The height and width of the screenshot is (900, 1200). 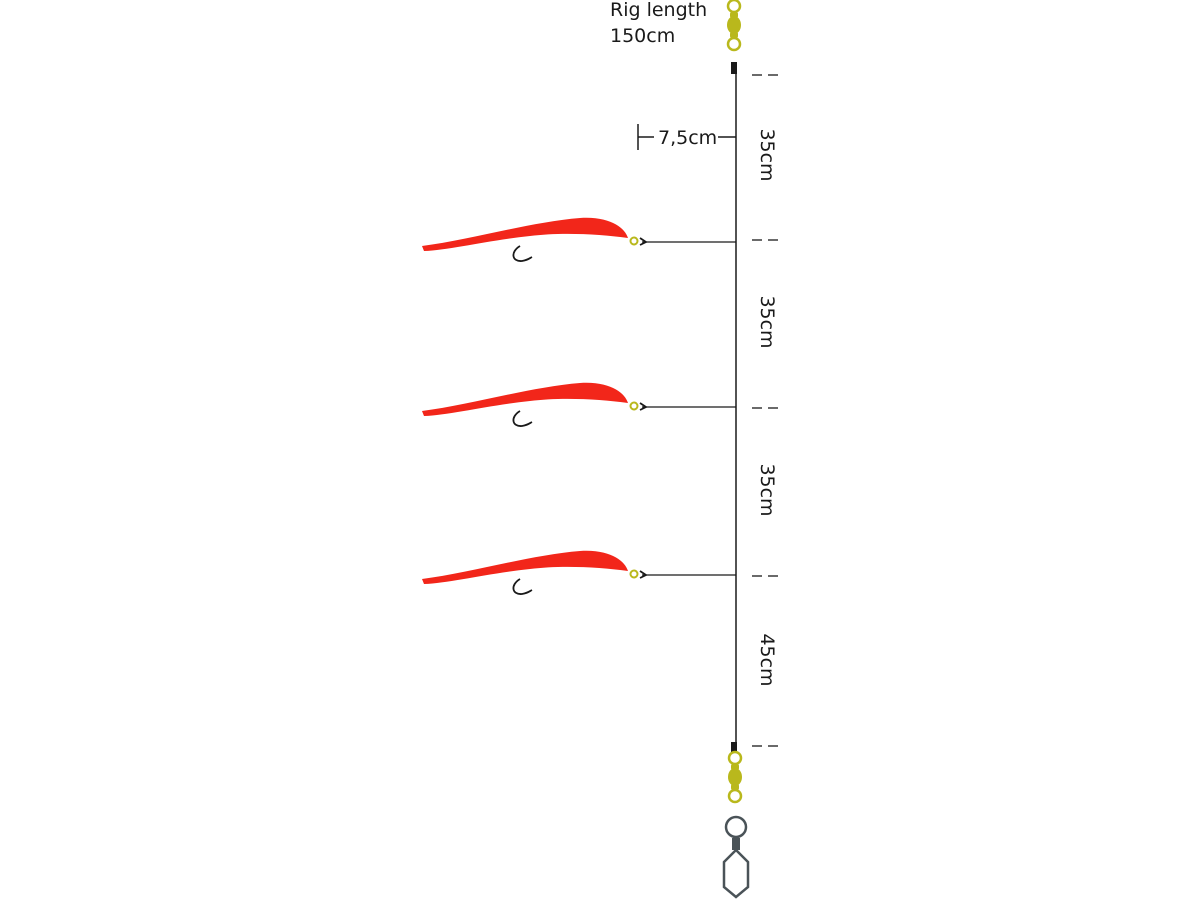 I want to click on segment-label-1: 35cm, so click(x=767, y=154).